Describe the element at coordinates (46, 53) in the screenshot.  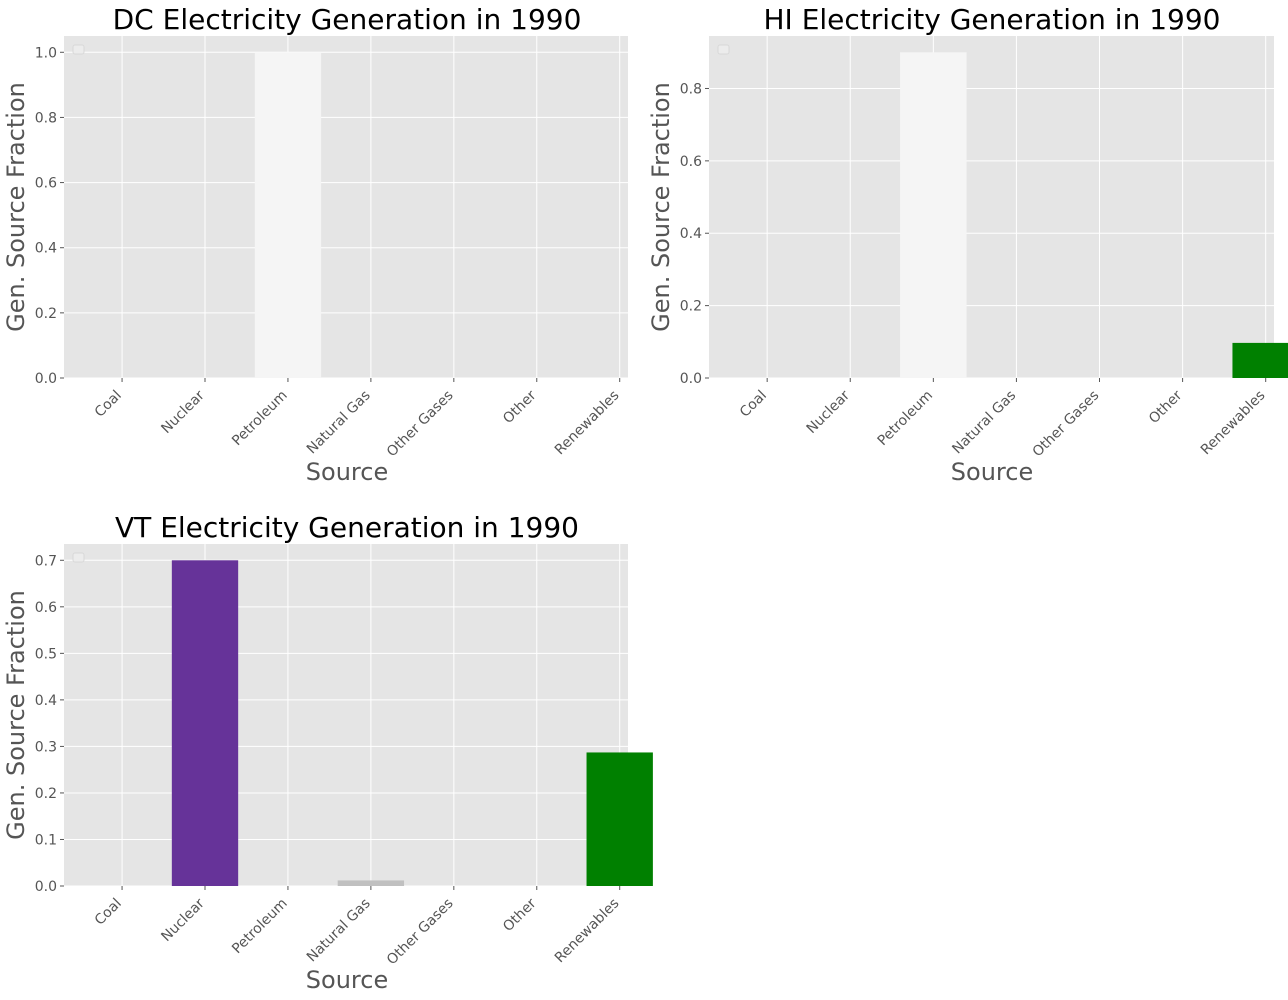
I see `y-tick-label: 1.0` at that location.